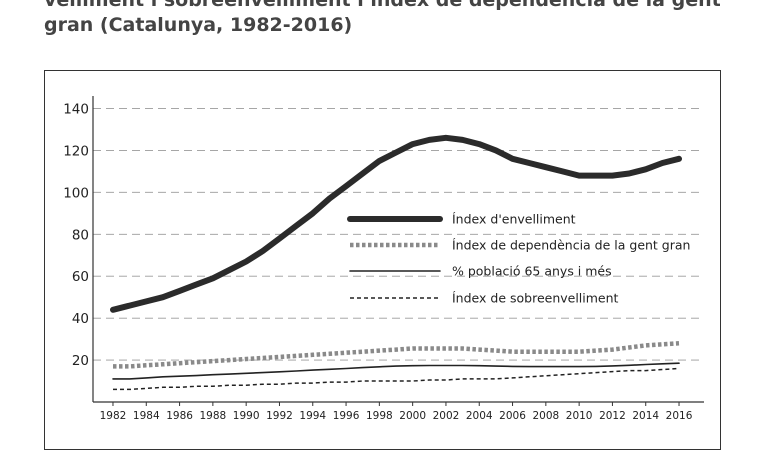 This screenshot has height=459, width=765. What do you see at coordinates (80, 361) in the screenshot?
I see `y-tick-label: 20` at bounding box center [80, 361].